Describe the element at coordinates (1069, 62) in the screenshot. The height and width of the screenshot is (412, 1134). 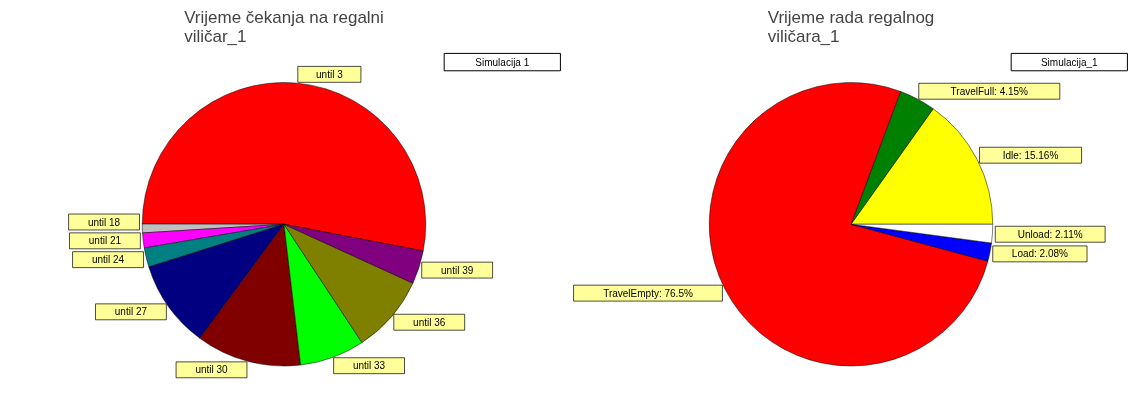
I see `text: Simulacija_1` at that location.